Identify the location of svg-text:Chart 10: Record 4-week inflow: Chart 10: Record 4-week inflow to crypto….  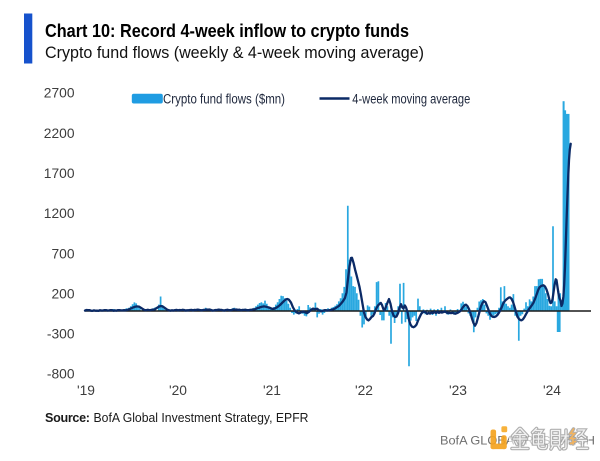
(227, 30).